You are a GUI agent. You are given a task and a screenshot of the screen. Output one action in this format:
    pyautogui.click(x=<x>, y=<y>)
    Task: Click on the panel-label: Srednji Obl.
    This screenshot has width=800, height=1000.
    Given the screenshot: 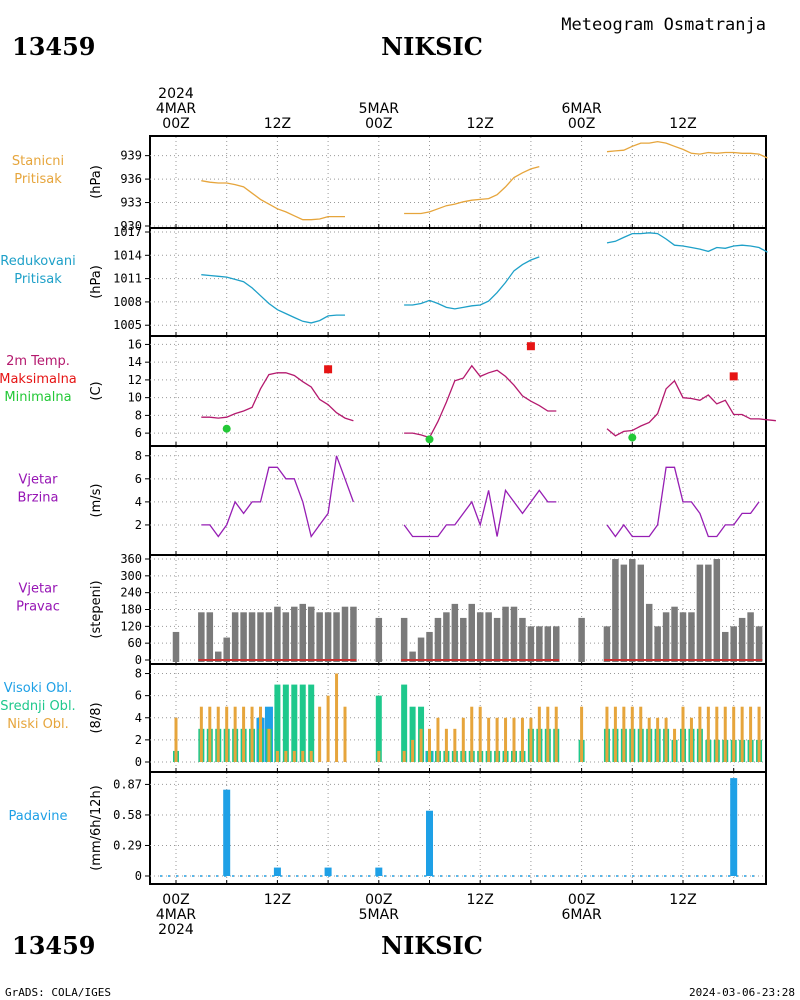 What is the action you would take?
    pyautogui.click(x=37, y=706)
    